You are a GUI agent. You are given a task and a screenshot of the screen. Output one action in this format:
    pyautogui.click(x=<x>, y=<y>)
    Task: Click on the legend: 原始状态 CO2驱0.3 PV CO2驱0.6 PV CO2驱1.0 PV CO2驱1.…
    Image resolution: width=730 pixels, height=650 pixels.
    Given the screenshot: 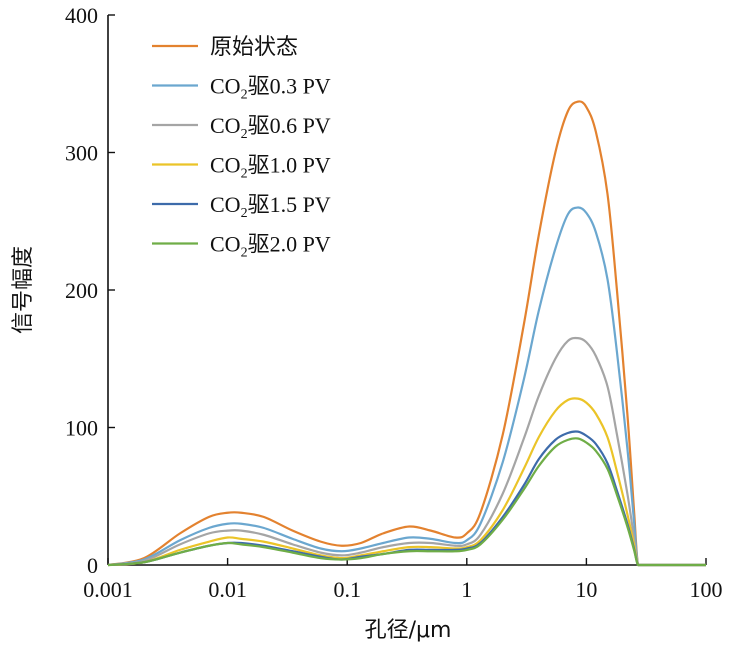 What is the action you would take?
    pyautogui.click(x=241, y=148)
    